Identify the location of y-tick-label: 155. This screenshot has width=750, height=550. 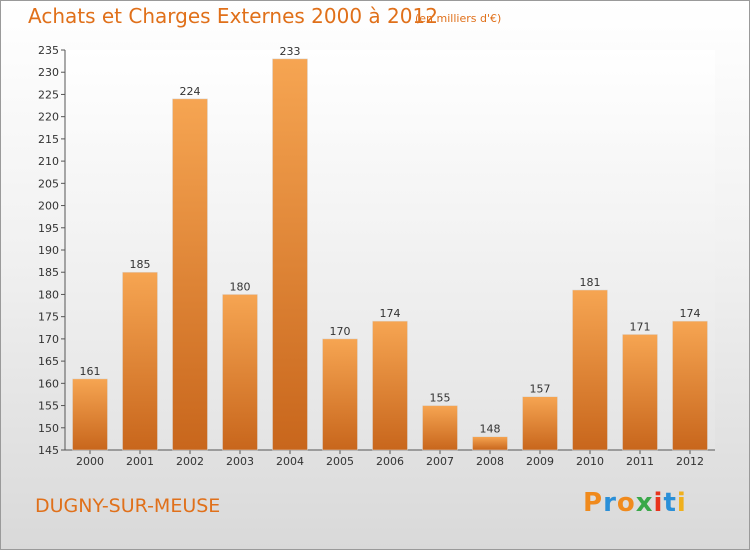
(48, 406).